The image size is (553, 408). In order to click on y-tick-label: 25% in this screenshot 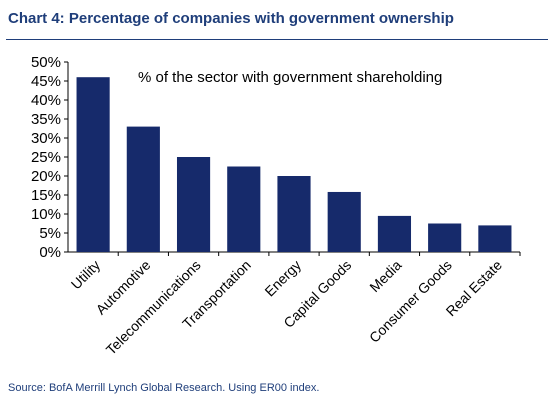, I will do `click(46, 157)`.